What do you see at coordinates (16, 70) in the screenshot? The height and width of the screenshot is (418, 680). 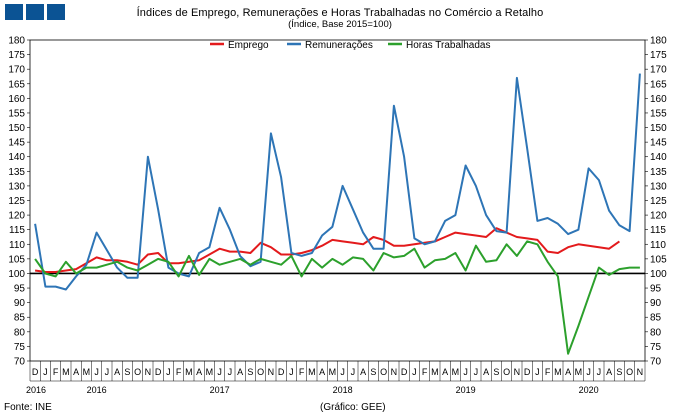 I see `y-tick-label-left: 170` at bounding box center [16, 70].